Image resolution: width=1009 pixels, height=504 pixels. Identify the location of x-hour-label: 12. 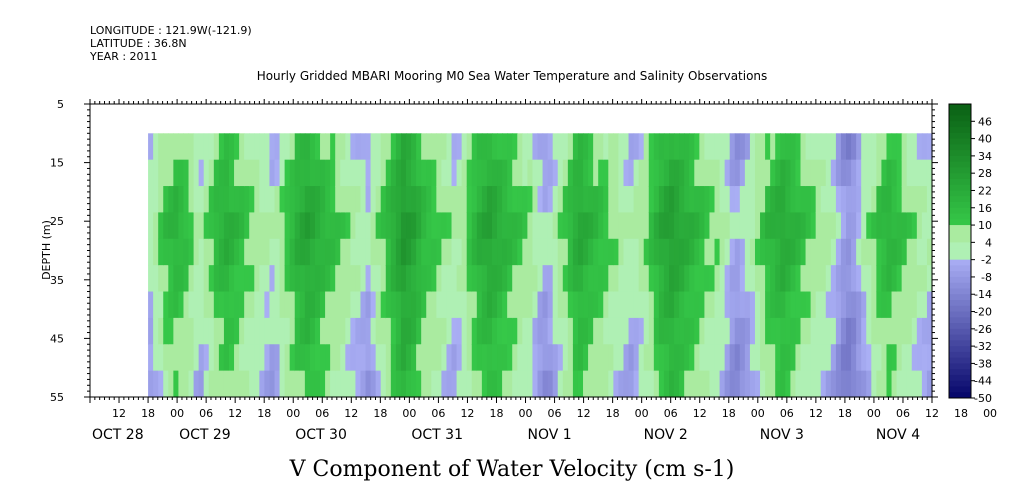
(584, 413).